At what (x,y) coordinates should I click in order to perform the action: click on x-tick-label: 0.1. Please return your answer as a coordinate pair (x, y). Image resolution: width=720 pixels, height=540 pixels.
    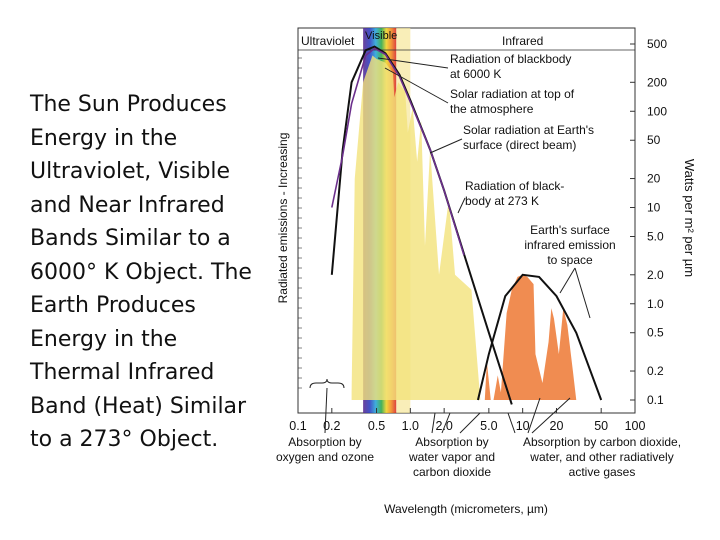
    Looking at the image, I should click on (297, 426).